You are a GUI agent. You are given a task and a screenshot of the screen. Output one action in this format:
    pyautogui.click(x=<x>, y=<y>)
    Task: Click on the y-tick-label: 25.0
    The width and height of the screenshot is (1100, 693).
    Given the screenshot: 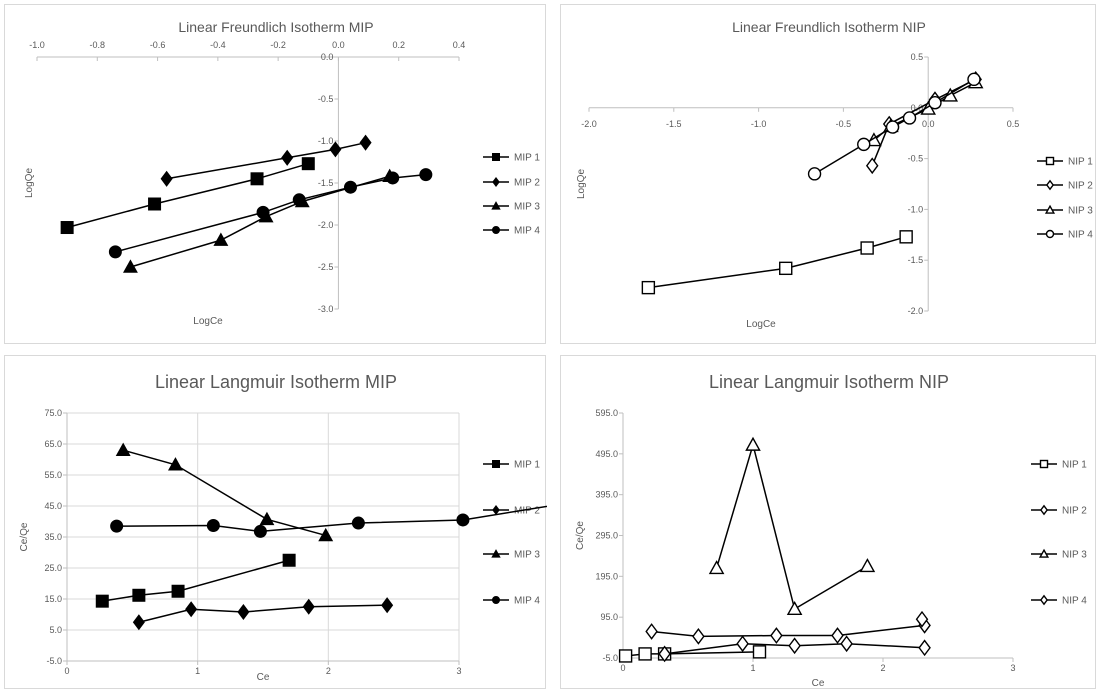 What is the action you would take?
    pyautogui.click(x=53, y=568)
    